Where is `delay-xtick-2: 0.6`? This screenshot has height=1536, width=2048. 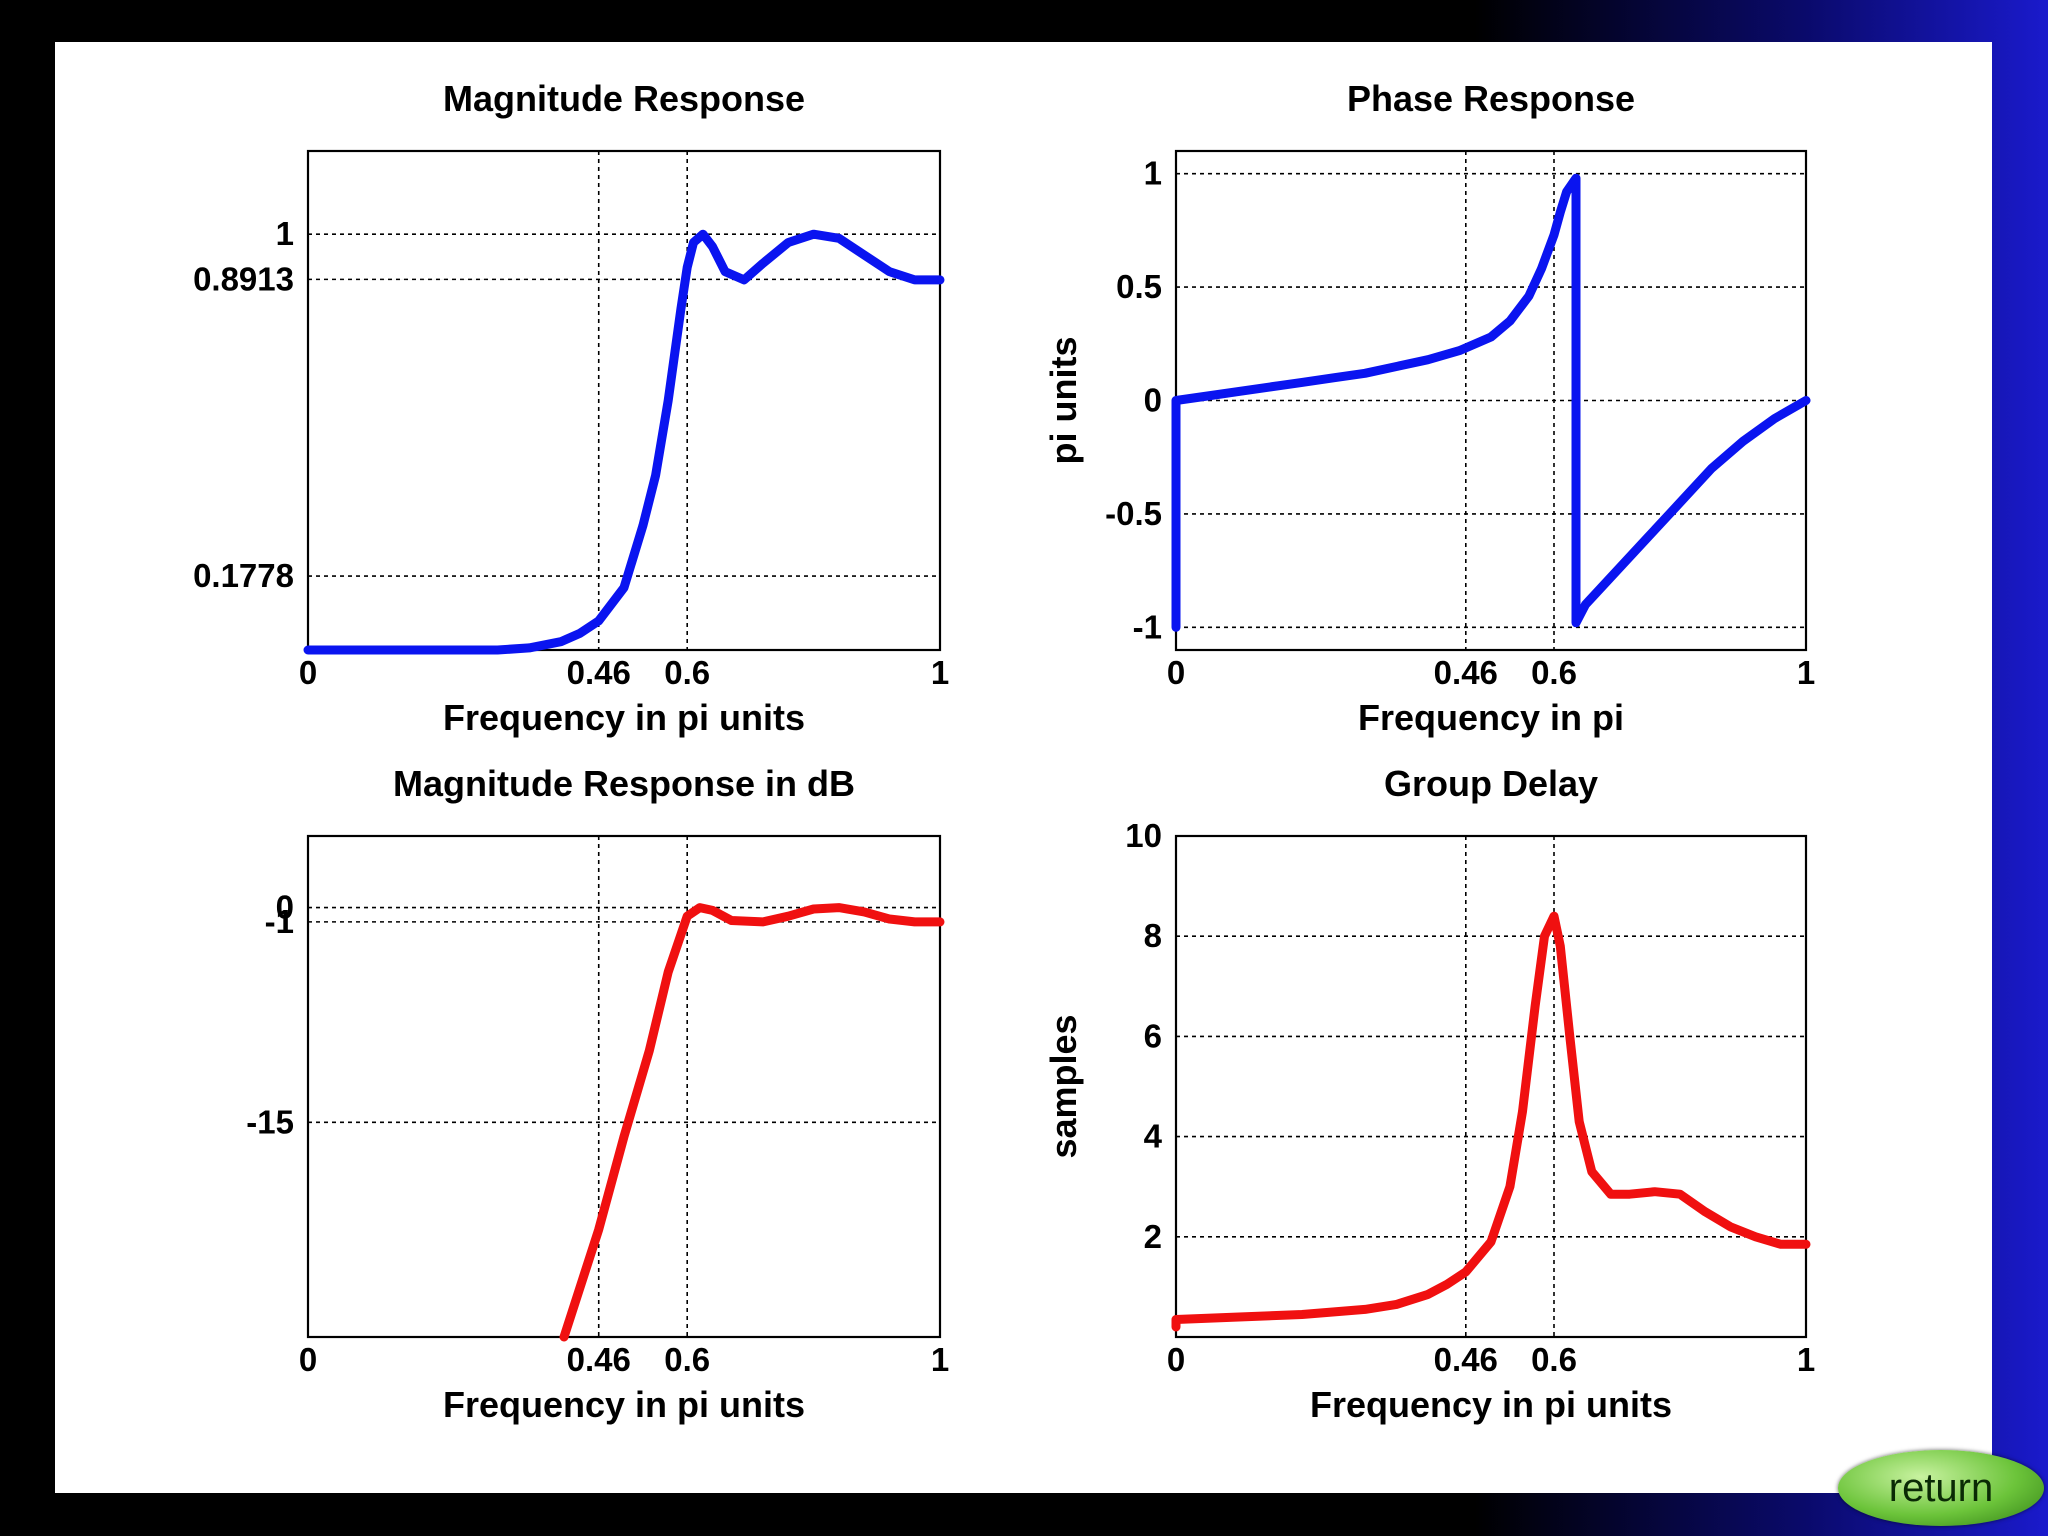 delay-xtick-2: 0.6 is located at coordinates (1554, 1359).